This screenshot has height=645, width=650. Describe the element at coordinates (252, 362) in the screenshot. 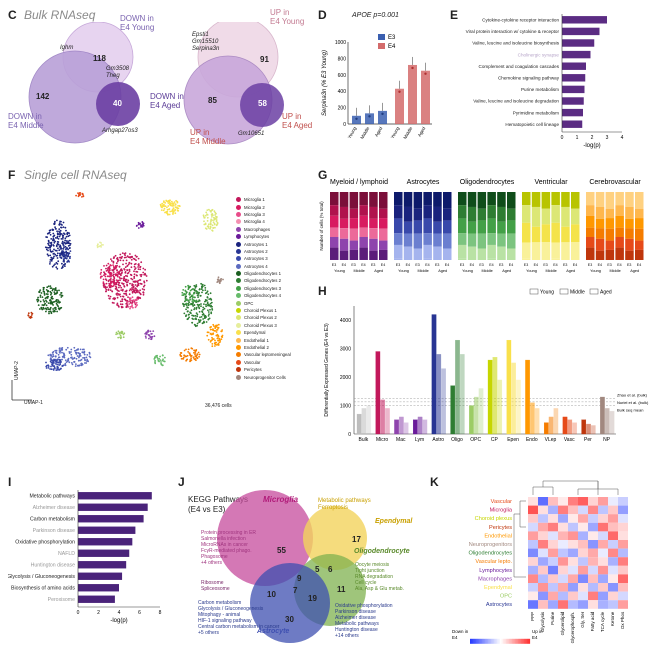

I see `umap-legend-label: Vascular` at that location.